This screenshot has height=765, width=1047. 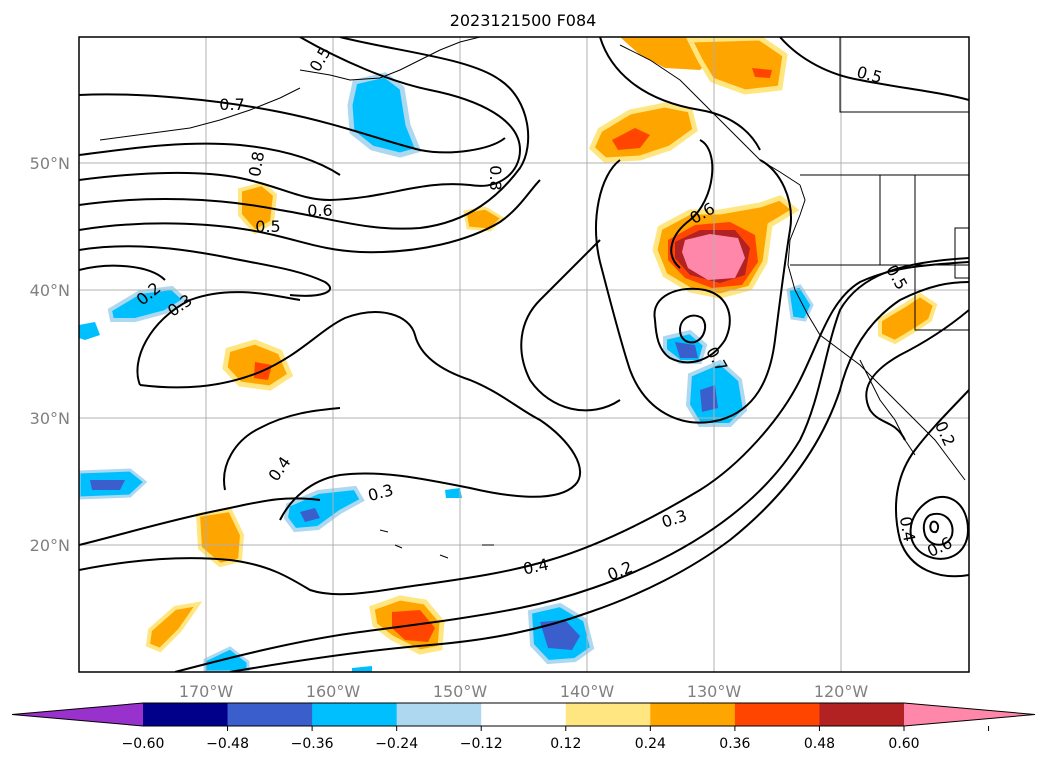 I want to click on north-america-coast, so click(x=876, y=332).